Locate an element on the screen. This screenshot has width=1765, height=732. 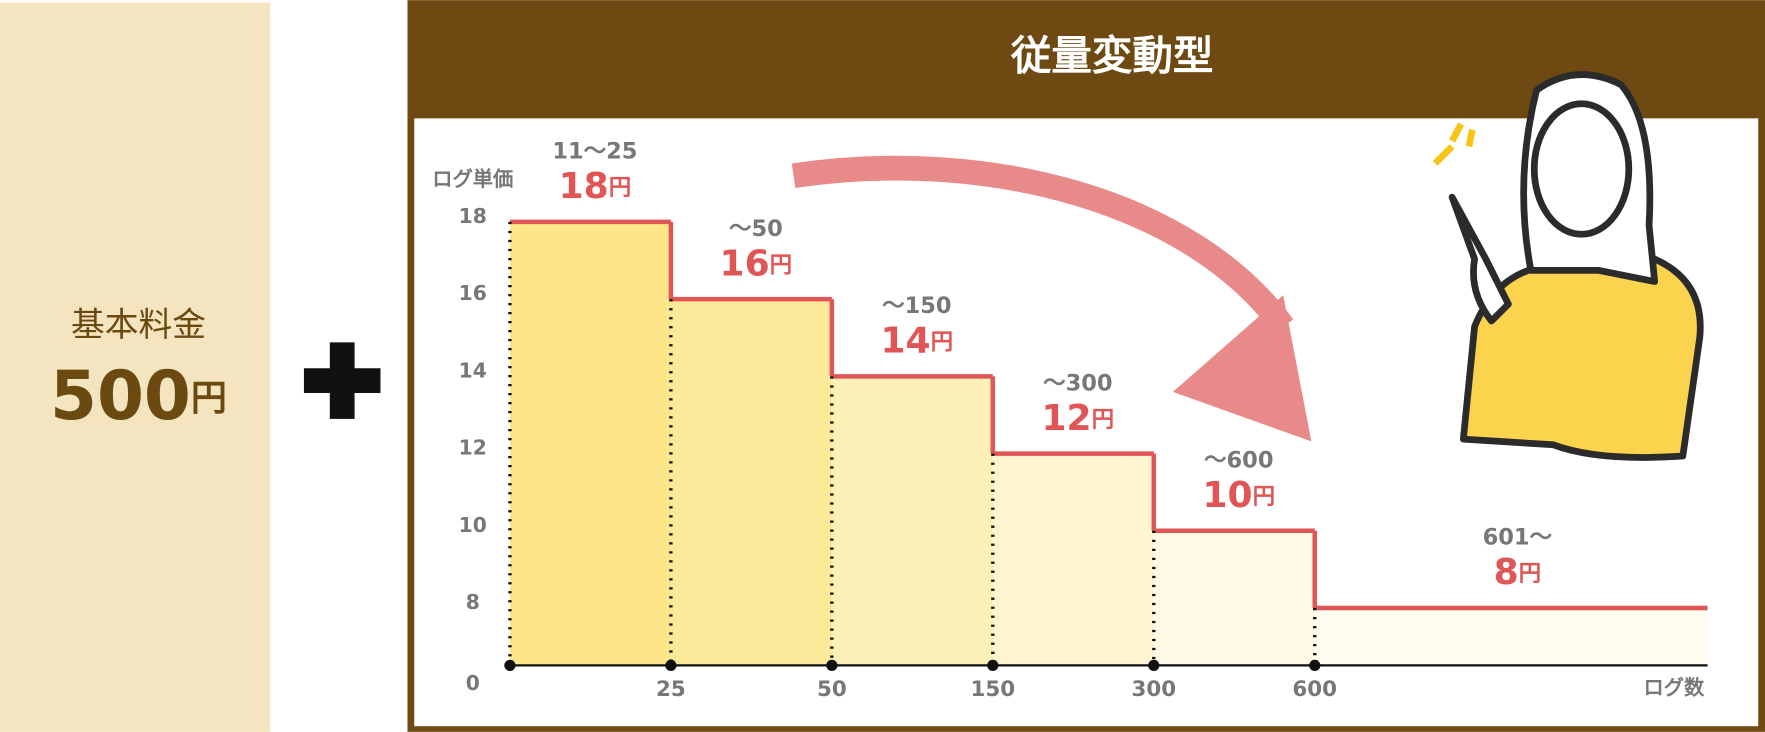
y-tick-label: 16 is located at coordinates (473, 293).